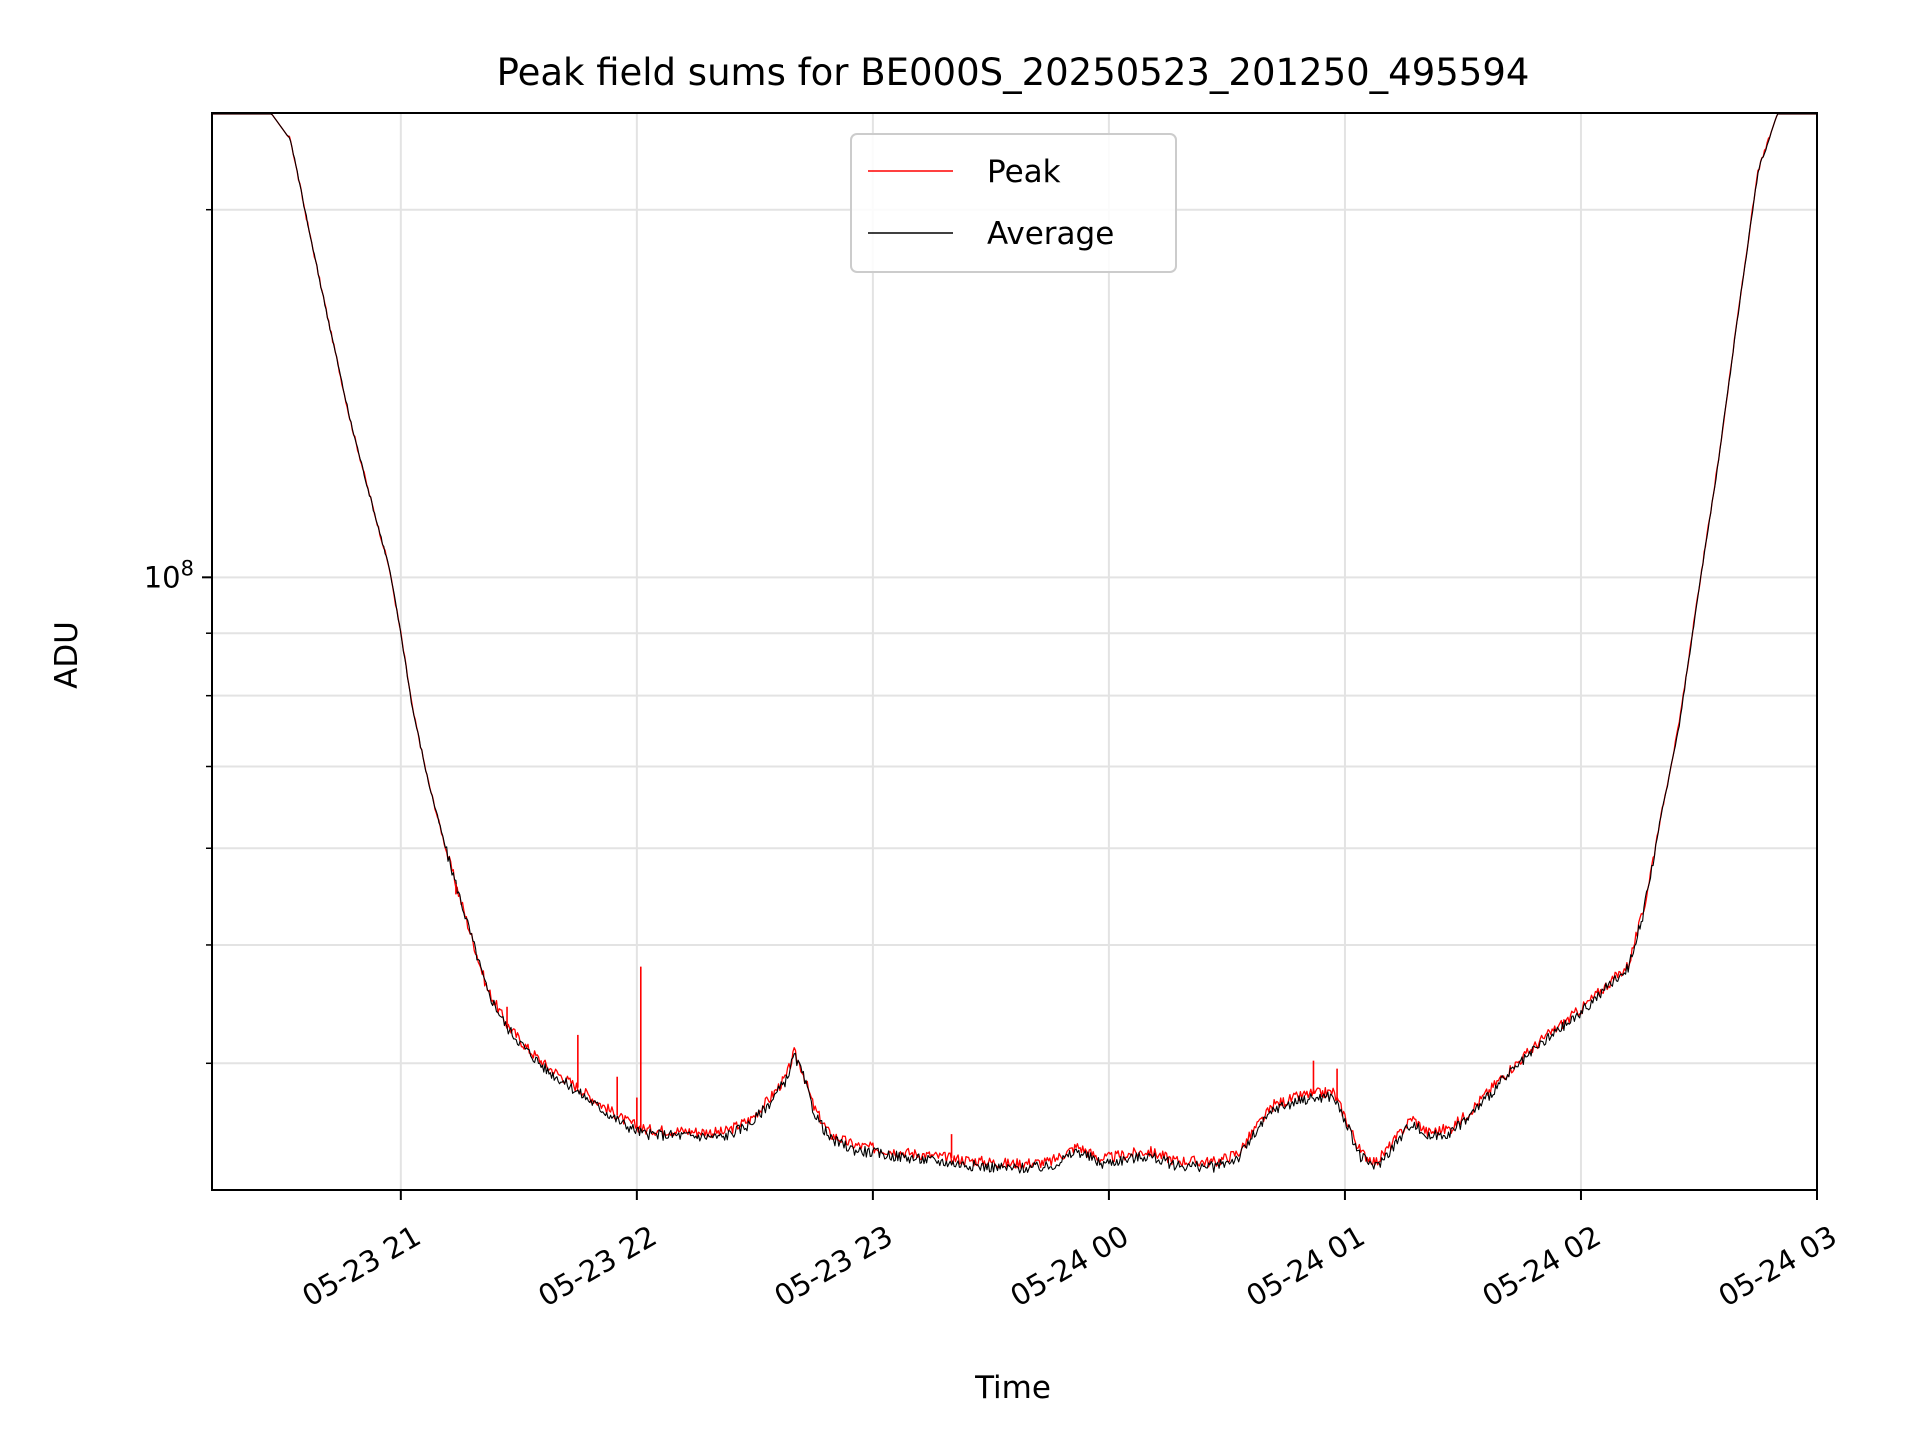 The width and height of the screenshot is (1920, 1440). I want to click on legend-box, so click(1013, 203).